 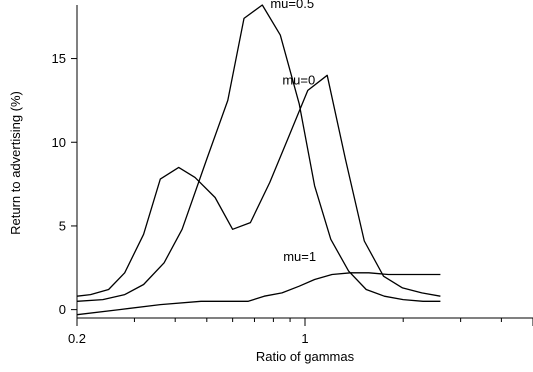 What do you see at coordinates (62, 225) in the screenshot?
I see `y-tick-label: 5` at bounding box center [62, 225].